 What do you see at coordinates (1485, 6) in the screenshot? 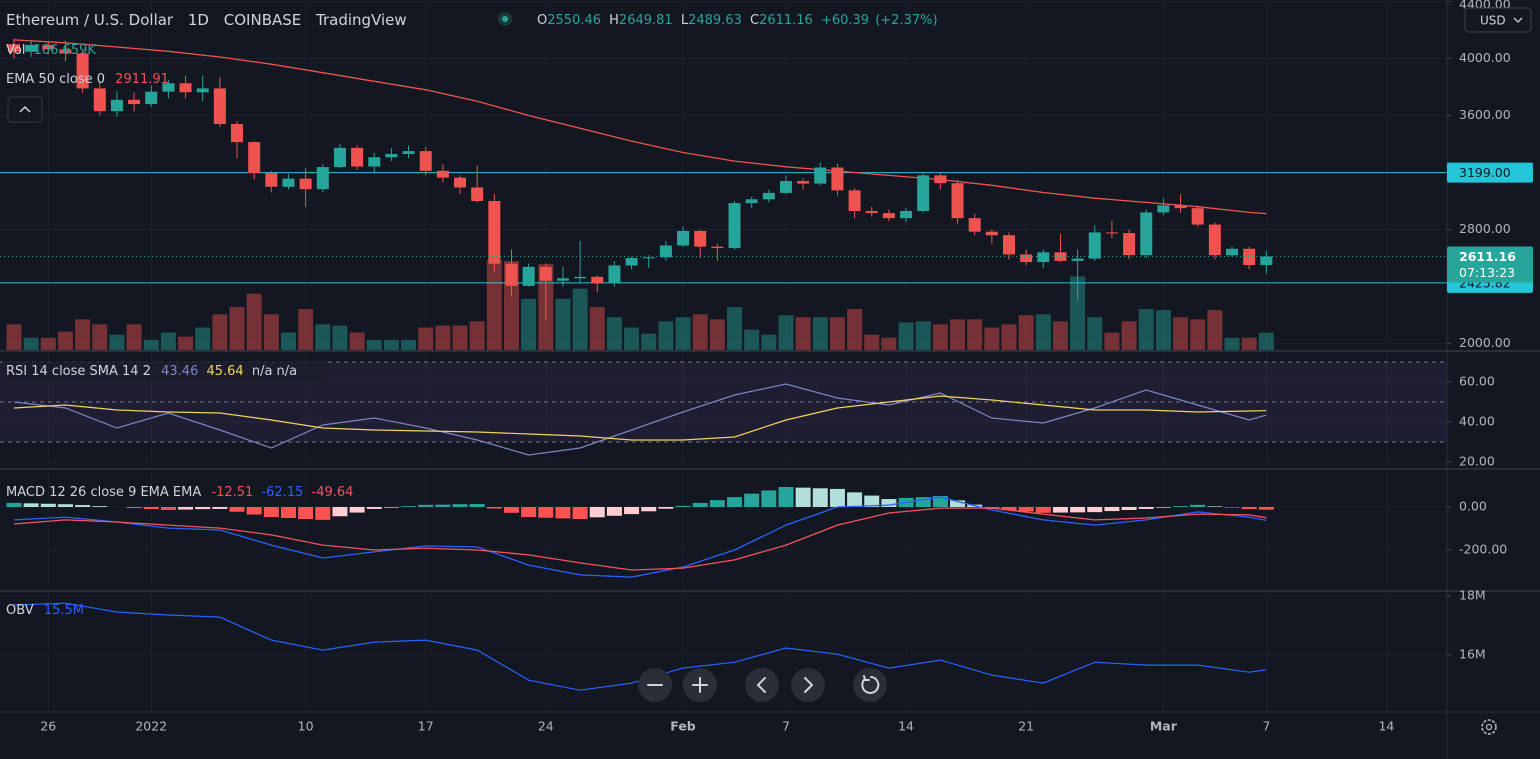
I see `y-tick-label: 4400.00` at bounding box center [1485, 6].